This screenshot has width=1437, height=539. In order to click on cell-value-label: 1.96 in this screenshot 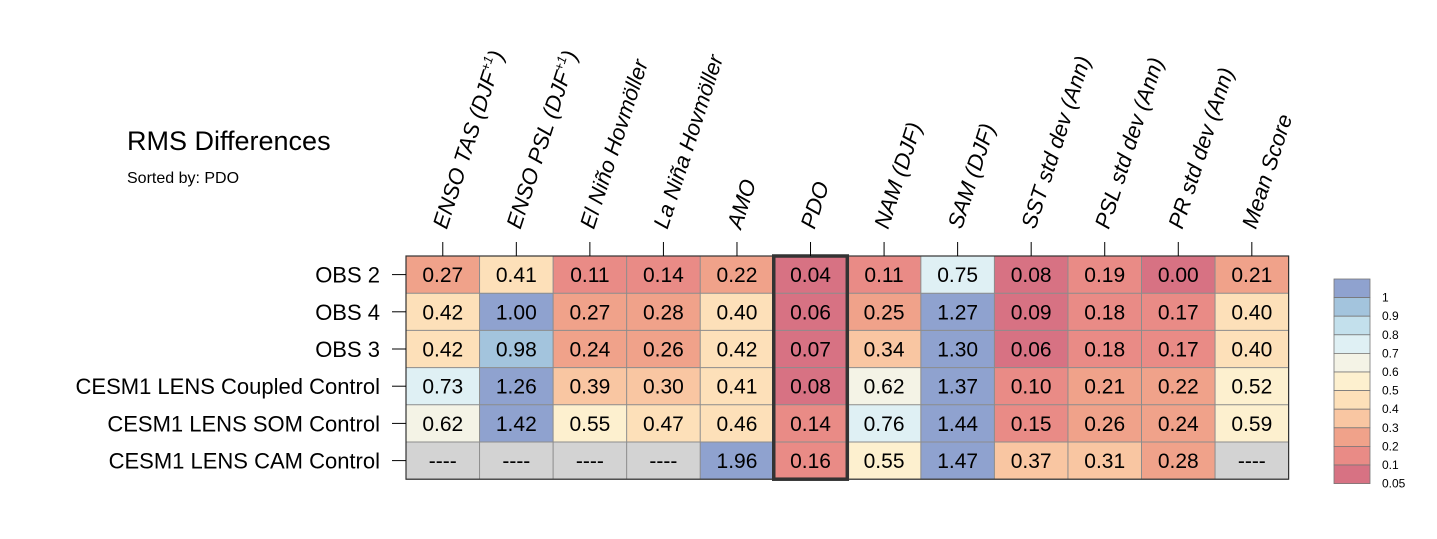, I will do `click(737, 461)`.